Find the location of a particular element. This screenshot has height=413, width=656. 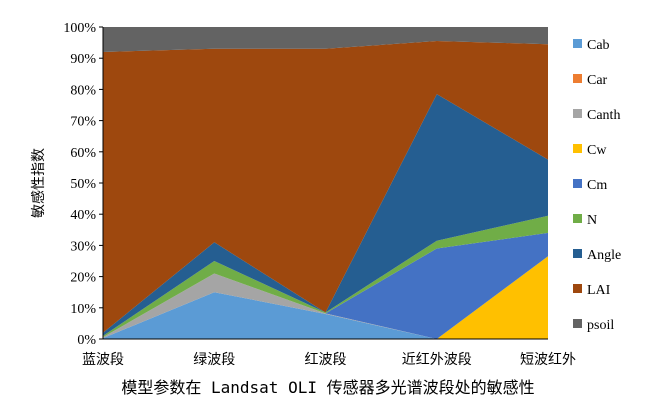

x-category-label: 绿波段 is located at coordinates (214, 360).